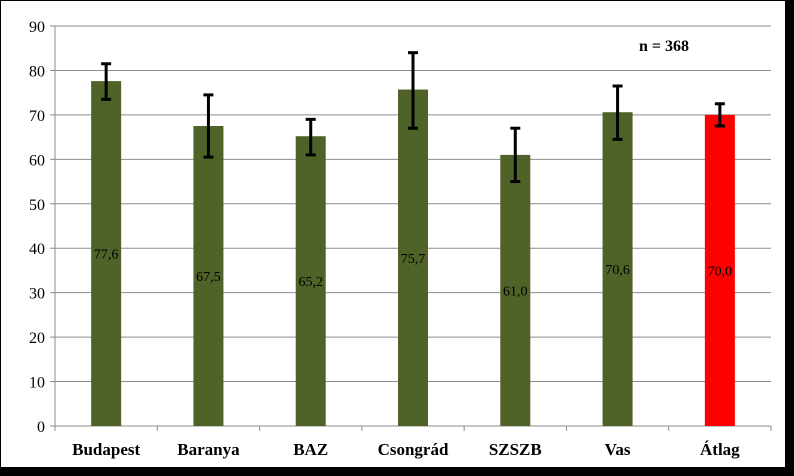  I want to click on data-label: 77,6, so click(106, 255).